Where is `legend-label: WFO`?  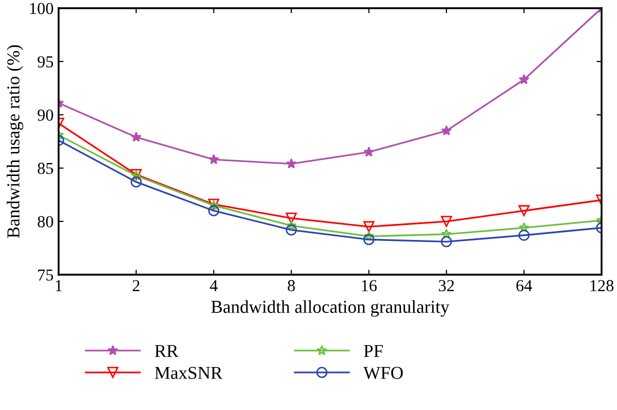
legend-label: WFO is located at coordinates (383, 373).